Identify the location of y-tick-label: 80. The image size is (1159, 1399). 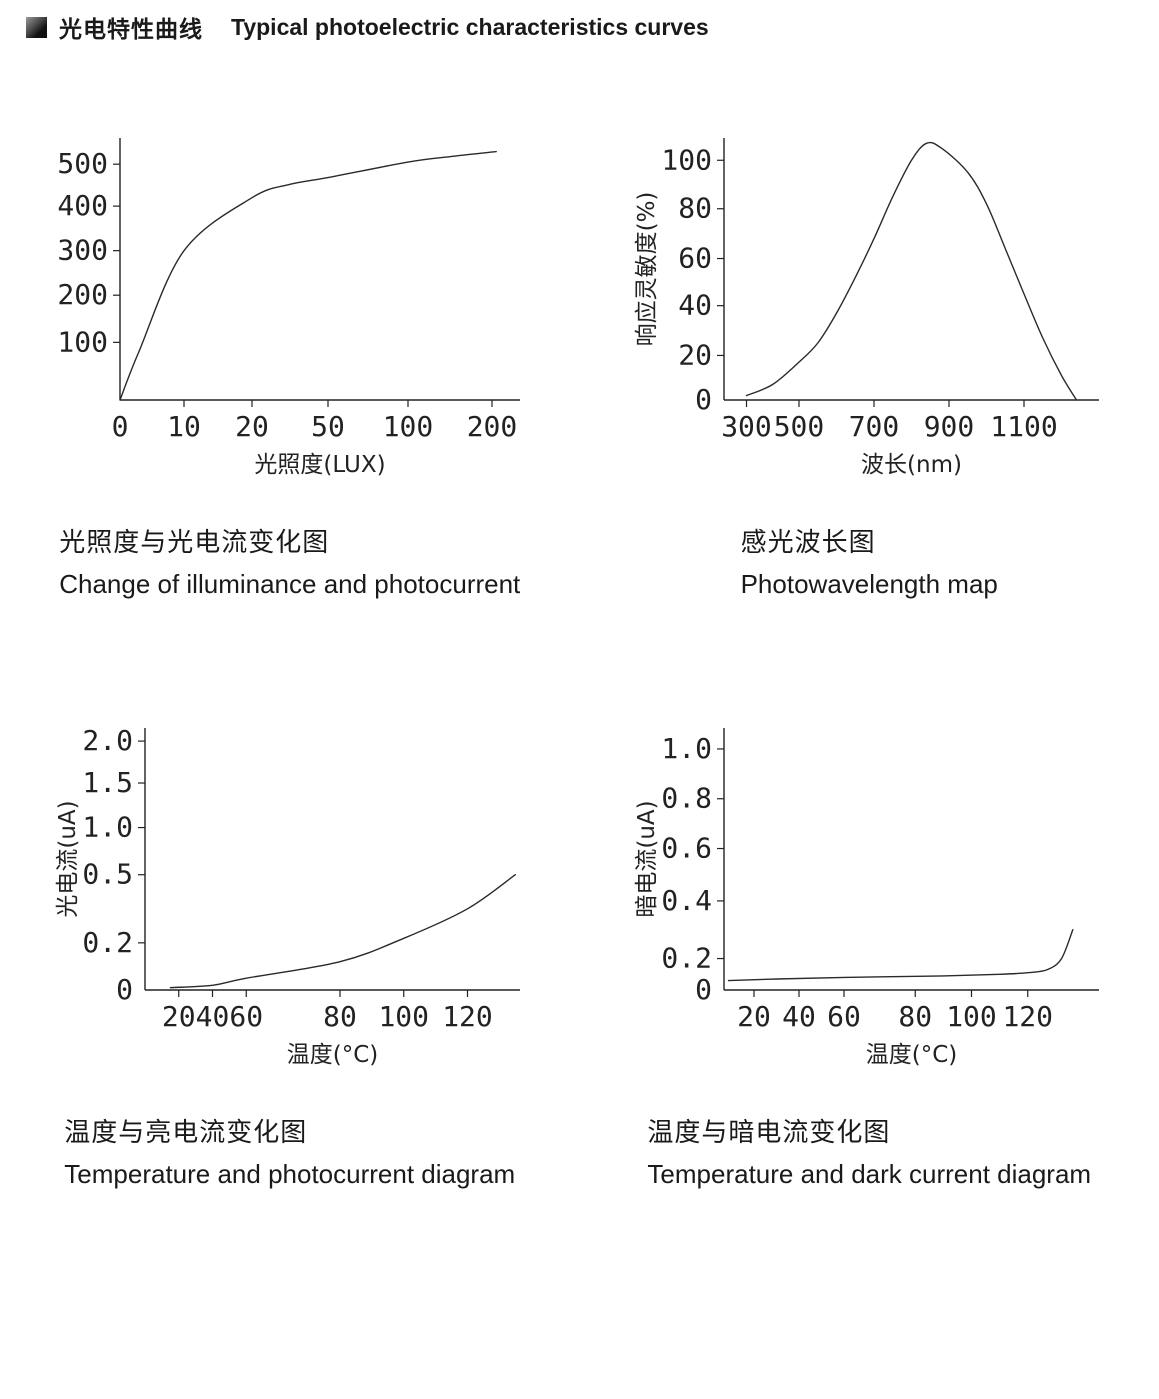
(696, 208).